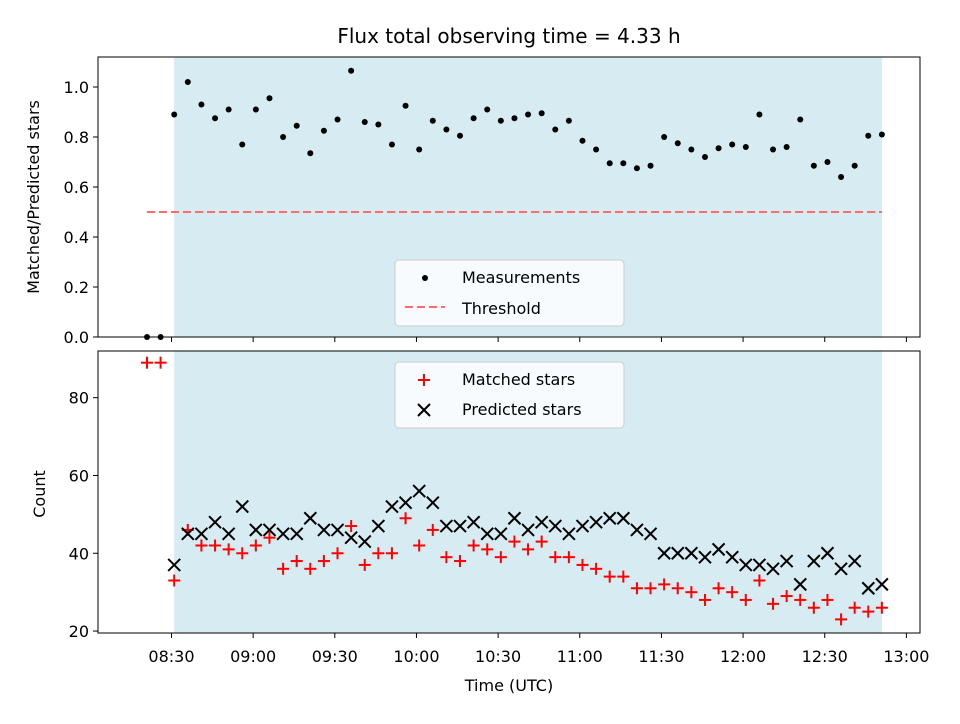 The height and width of the screenshot is (724, 960). Describe the element at coordinates (424, 410) in the screenshot. I see `legend-predicted-marker` at that location.